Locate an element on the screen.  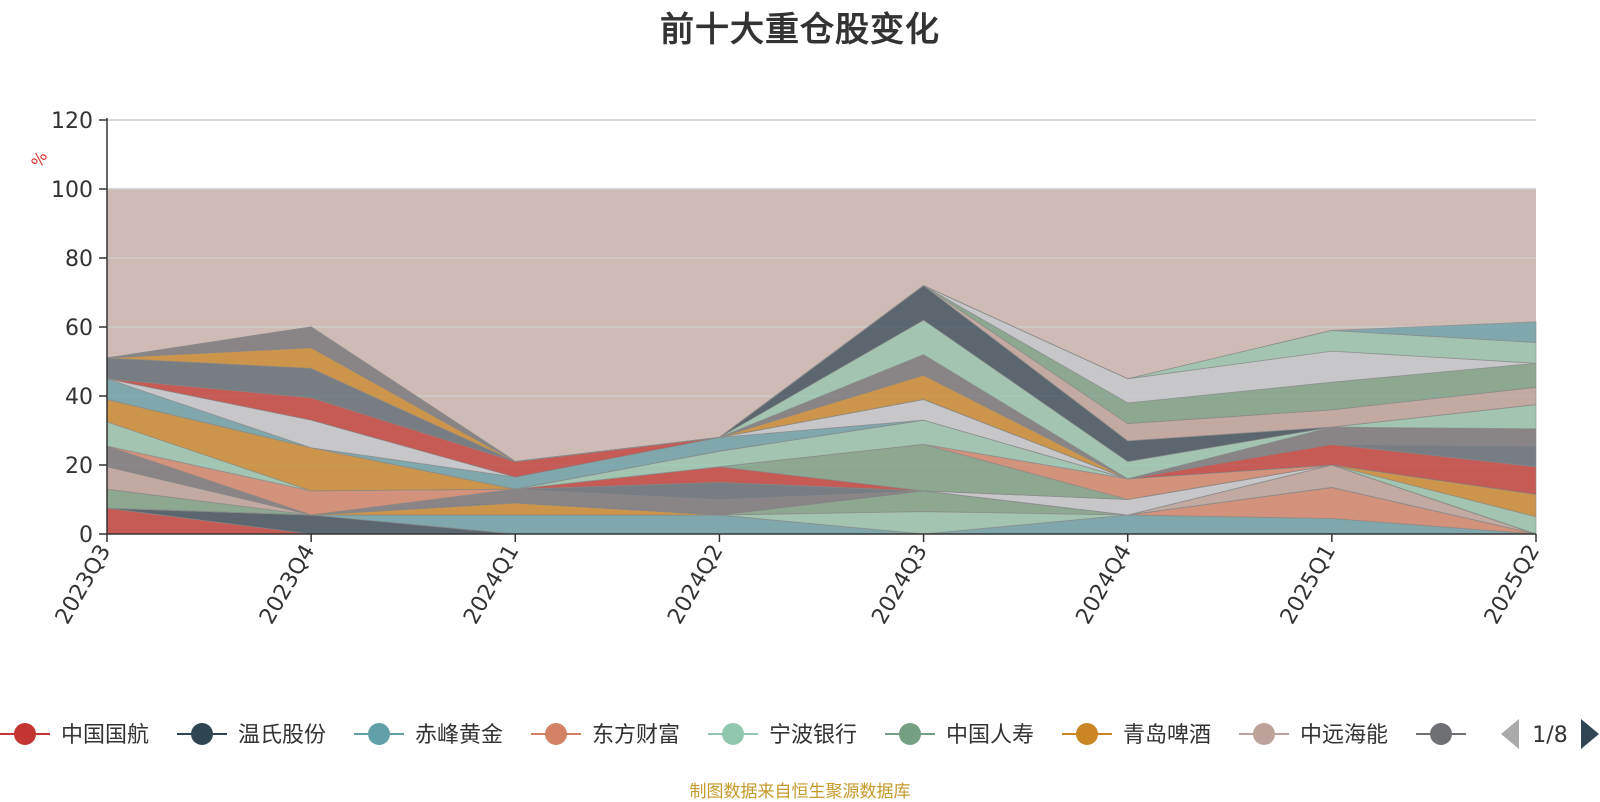
legend-page-indicator: 1/8 is located at coordinates (1549, 735).